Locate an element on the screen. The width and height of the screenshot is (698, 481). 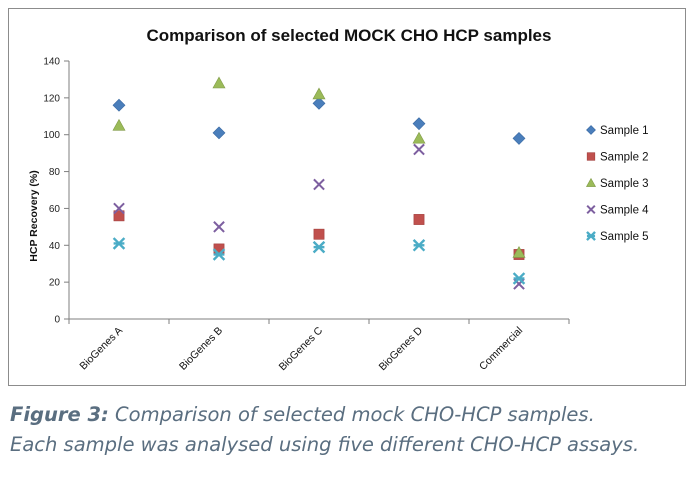
y-tick-label: 20 is located at coordinates (55, 283).